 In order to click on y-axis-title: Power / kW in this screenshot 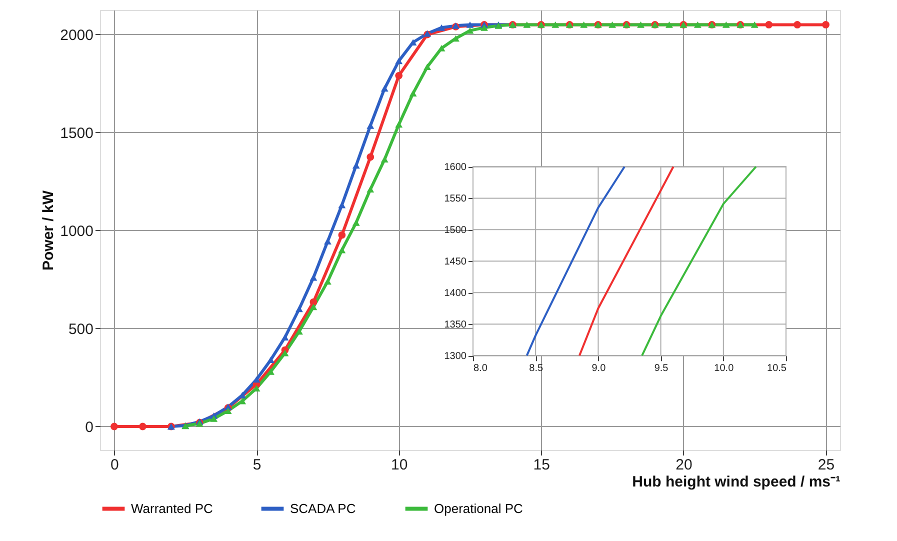, I will do `click(49, 230)`.